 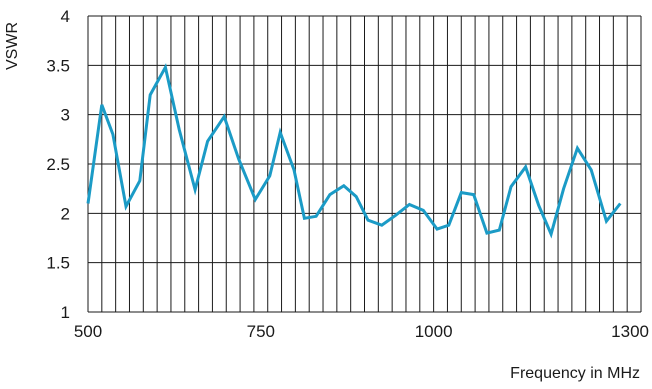 What do you see at coordinates (12, 46) in the screenshot?
I see `y-axis-label: VSWR` at bounding box center [12, 46].